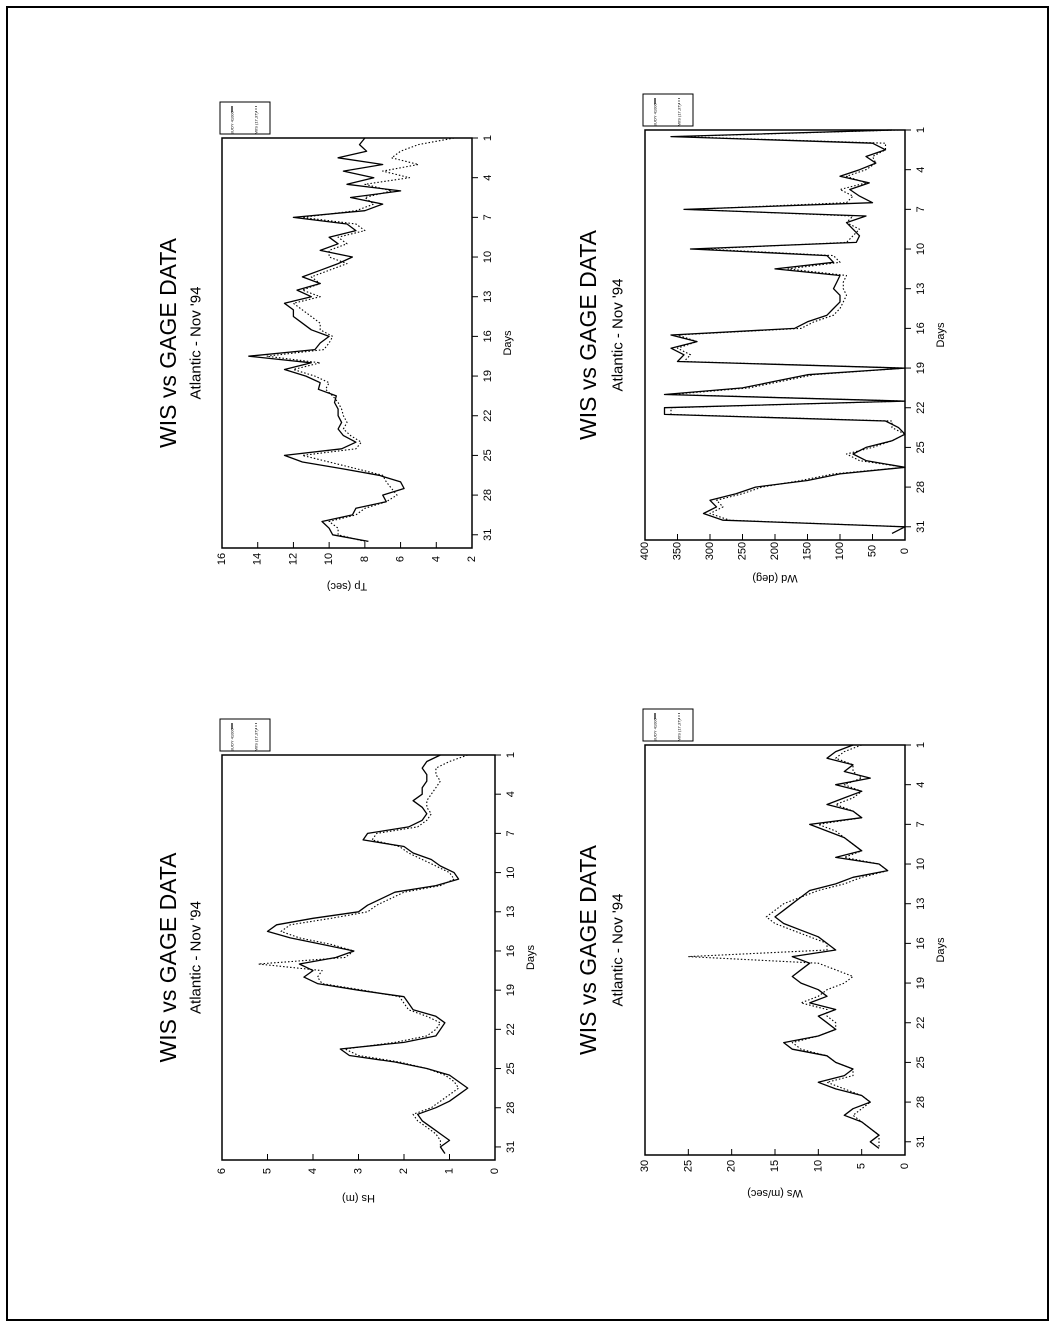  I want to click on y-tick-label: 25, so click(688, 1166).